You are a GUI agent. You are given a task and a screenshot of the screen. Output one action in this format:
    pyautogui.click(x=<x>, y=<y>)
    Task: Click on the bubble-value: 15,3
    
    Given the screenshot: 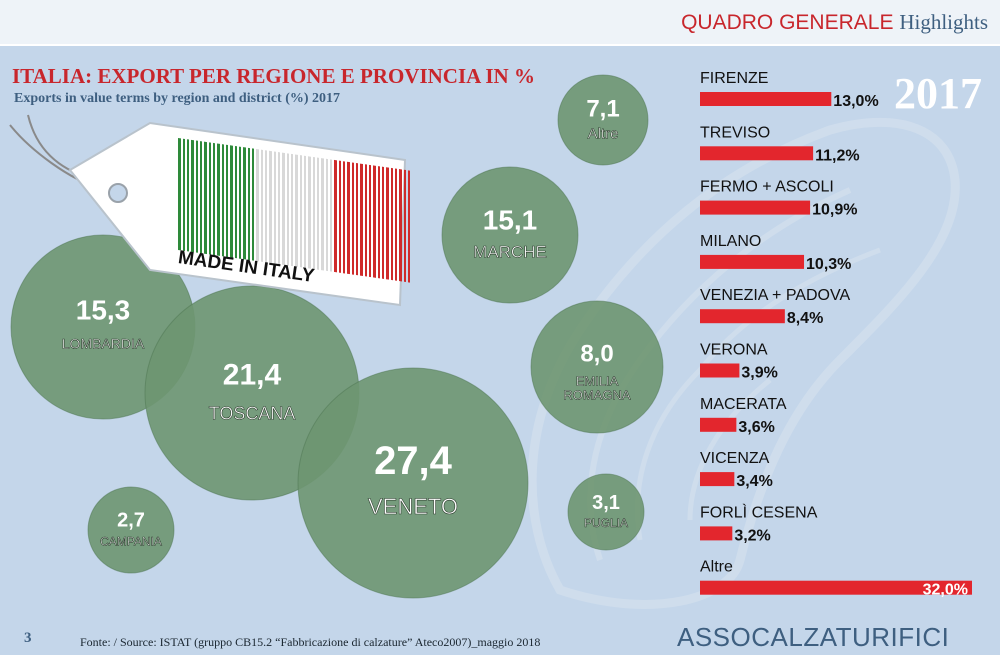 What is the action you would take?
    pyautogui.click(x=103, y=310)
    